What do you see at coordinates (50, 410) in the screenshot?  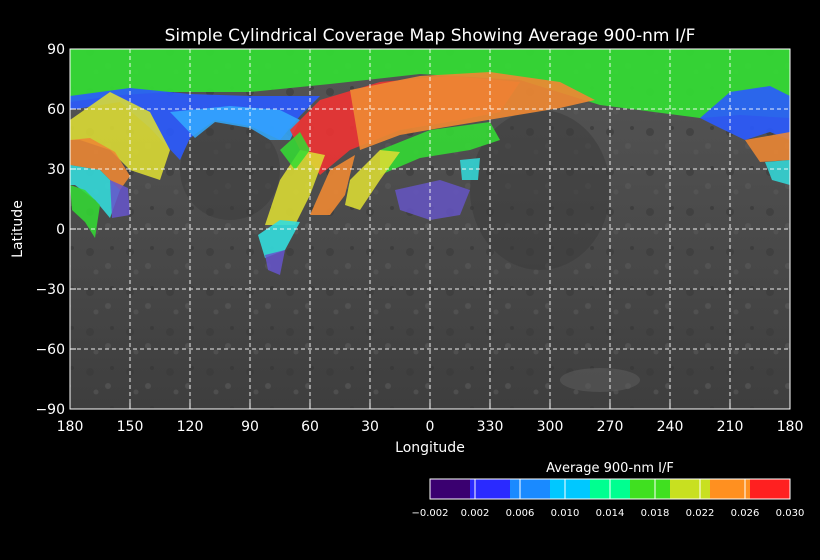 I see `y-tick-label: −90` at bounding box center [50, 410].